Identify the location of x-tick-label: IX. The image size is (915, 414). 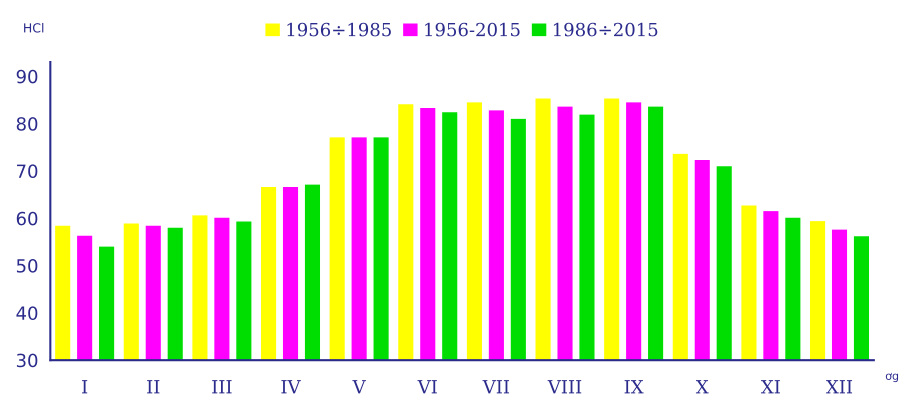
(634, 387).